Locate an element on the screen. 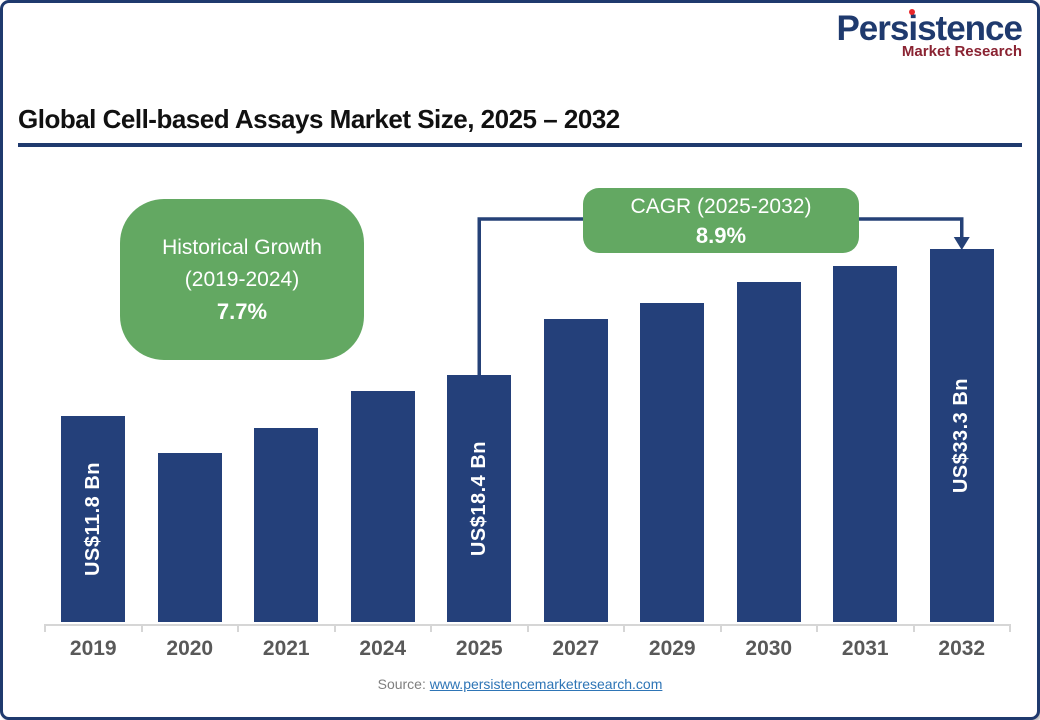 This screenshot has height=720, width=1040. brand-tagline: Market Research is located at coordinates (961, 51).